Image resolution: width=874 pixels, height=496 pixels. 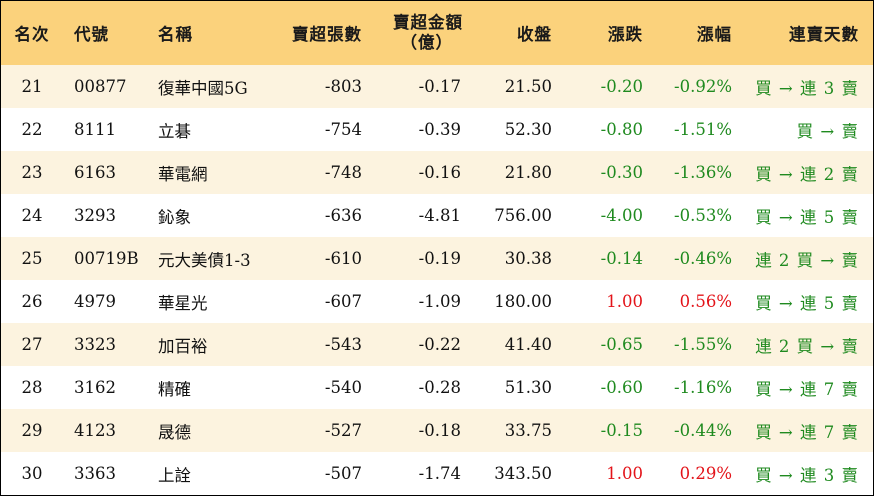 I want to click on cell-rank: 29, so click(x=32, y=430).